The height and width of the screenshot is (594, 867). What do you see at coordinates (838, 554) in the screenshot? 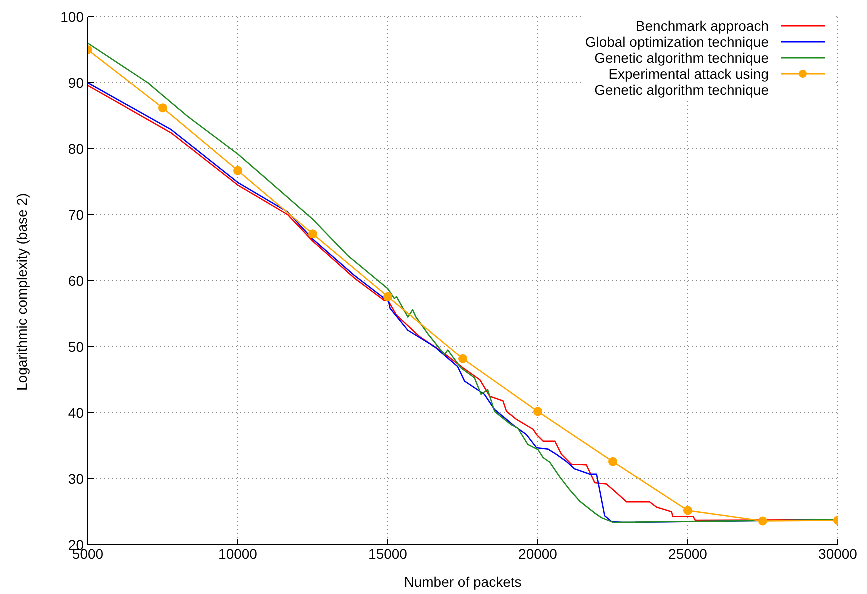
I see `x-tick-label: 30000` at bounding box center [838, 554].